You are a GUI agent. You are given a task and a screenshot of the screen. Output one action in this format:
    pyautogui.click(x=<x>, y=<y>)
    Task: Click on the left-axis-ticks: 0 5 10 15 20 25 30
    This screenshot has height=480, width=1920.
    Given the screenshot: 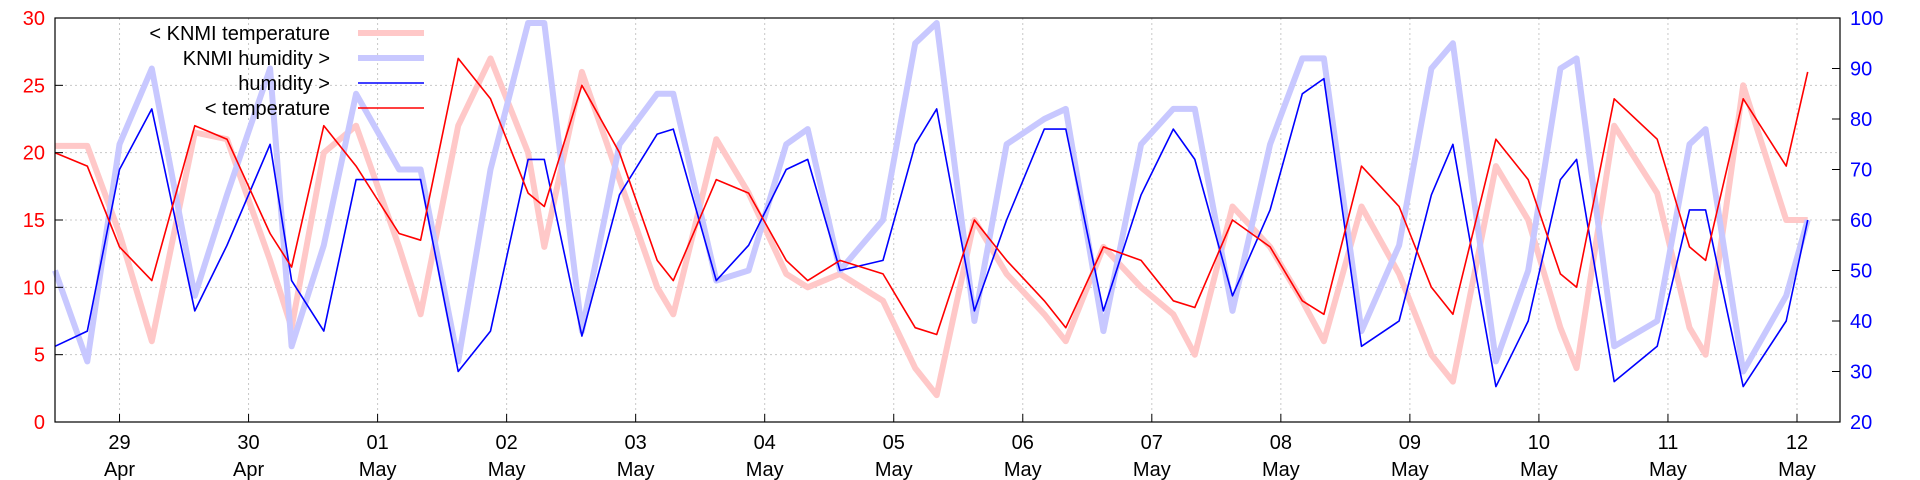 What is the action you would take?
    pyautogui.click(x=43, y=221)
    